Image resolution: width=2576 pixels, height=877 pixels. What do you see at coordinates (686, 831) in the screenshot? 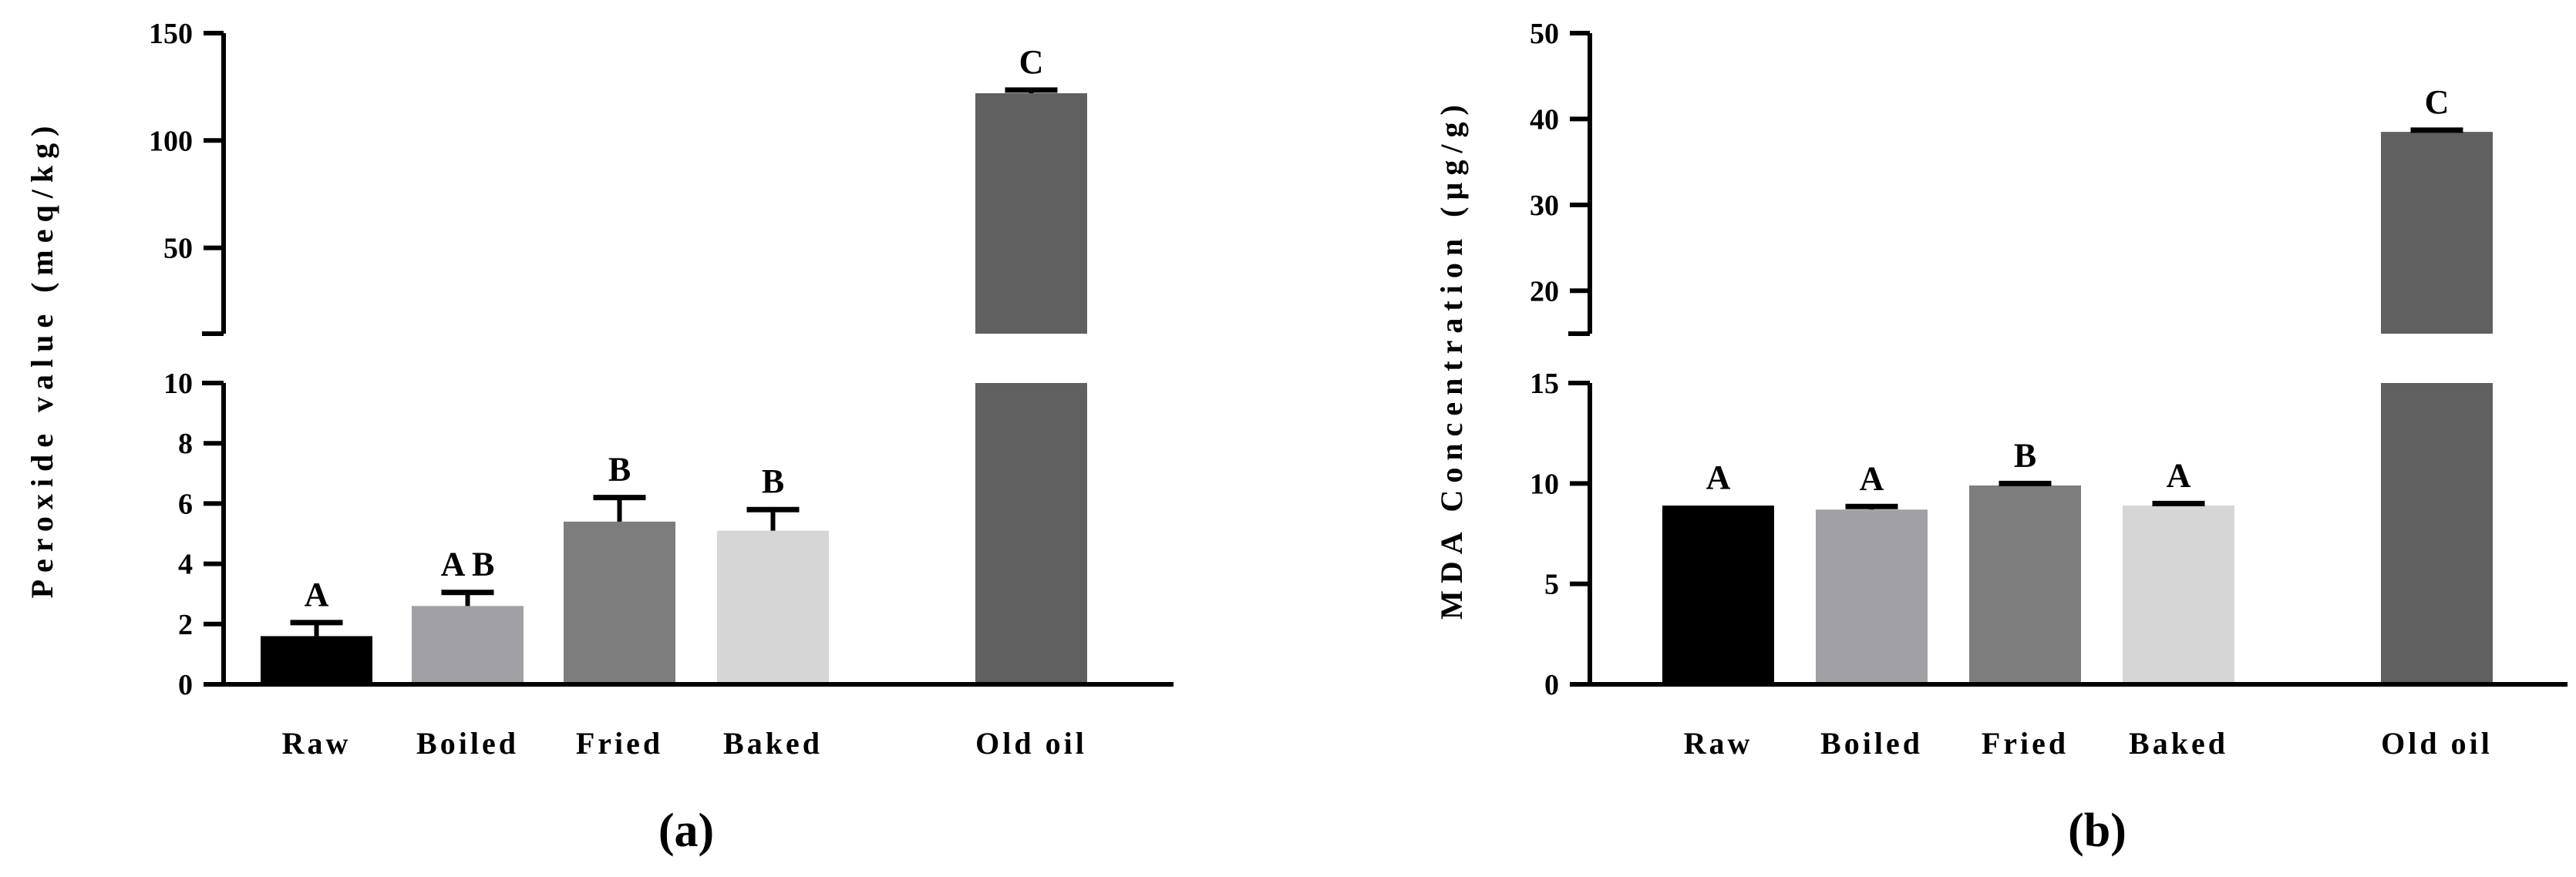
I see `panel-label: (a)` at bounding box center [686, 831].